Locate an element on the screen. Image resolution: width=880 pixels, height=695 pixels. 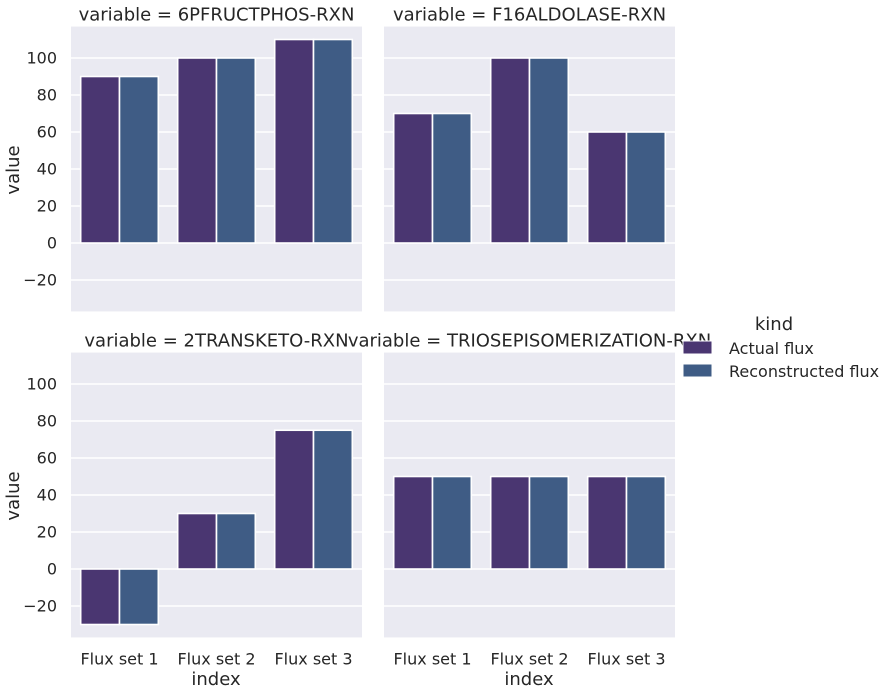
panel-title: variable = F16ALDOLASE-RXN is located at coordinates (529, 15).